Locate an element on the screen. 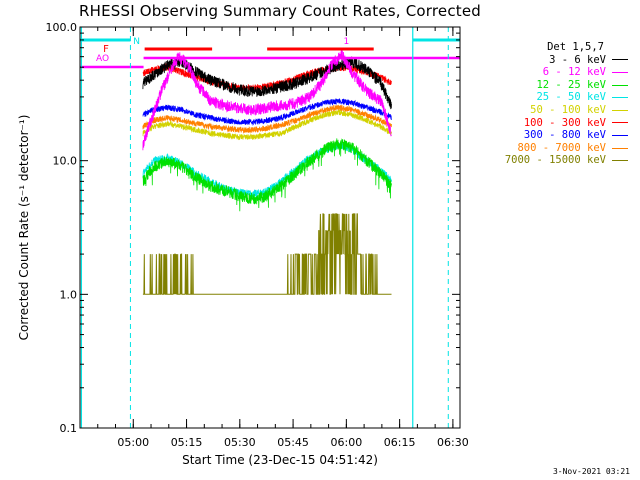  legend-label: 3 - 6 keV is located at coordinates (577, 59).